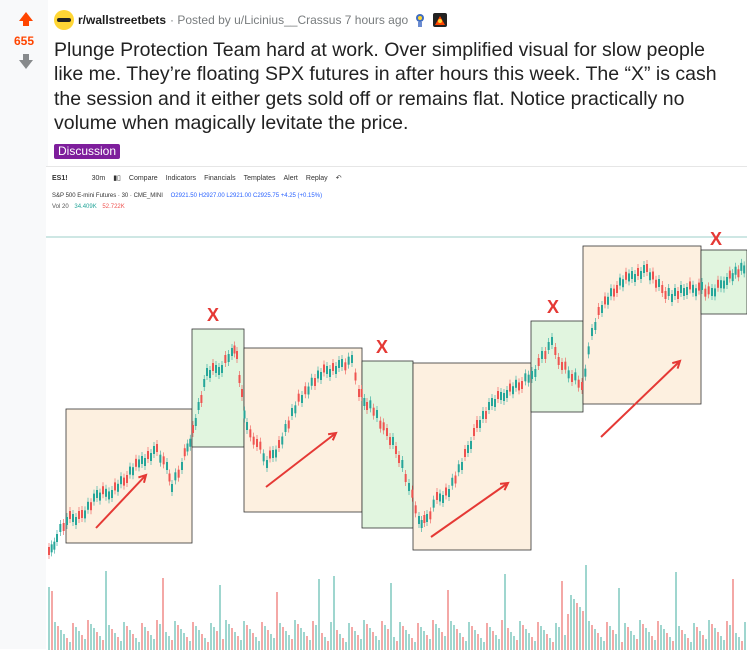  Describe the element at coordinates (26, 64) in the screenshot. I see `downvote-arrow-icon` at that location.